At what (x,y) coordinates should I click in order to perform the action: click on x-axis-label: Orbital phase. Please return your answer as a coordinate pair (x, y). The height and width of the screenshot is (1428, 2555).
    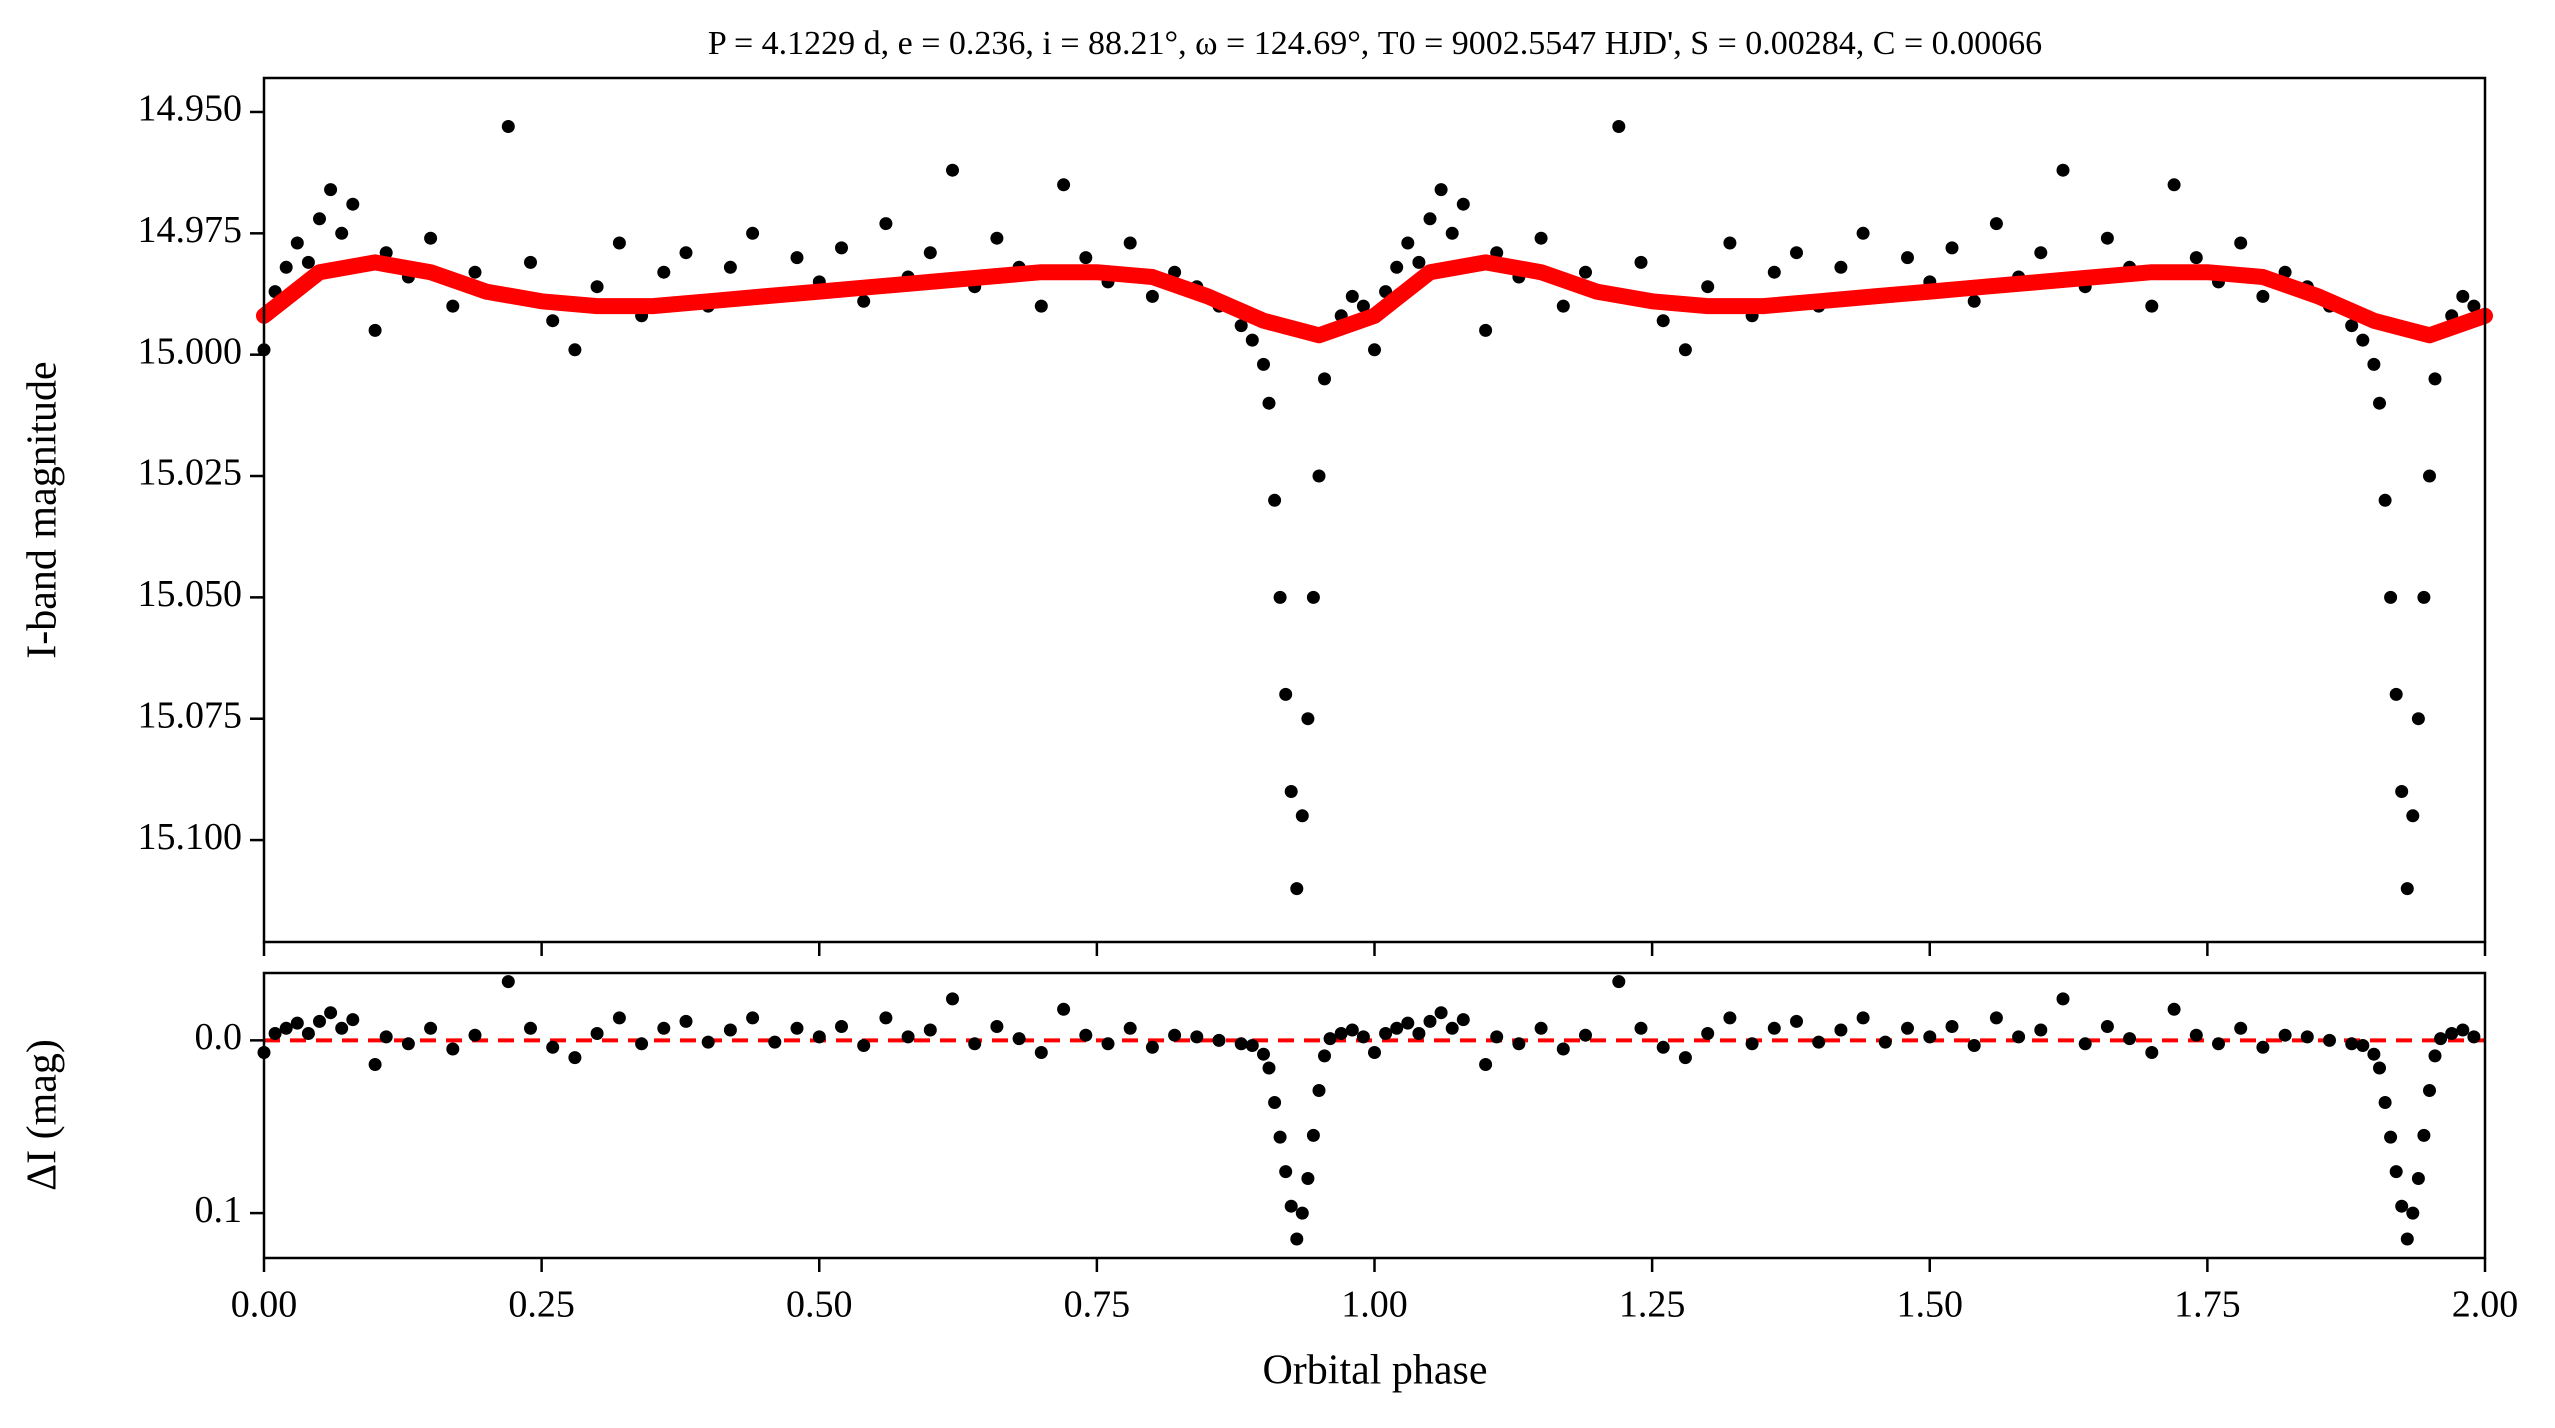
    Looking at the image, I should click on (1374, 1371).